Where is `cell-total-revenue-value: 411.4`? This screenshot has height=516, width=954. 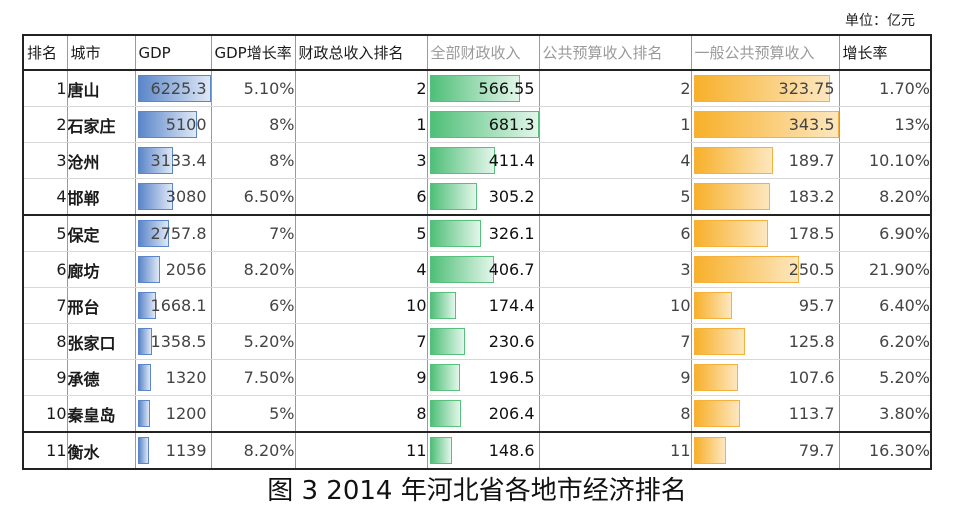 cell-total-revenue-value: 411.4 is located at coordinates (511, 160).